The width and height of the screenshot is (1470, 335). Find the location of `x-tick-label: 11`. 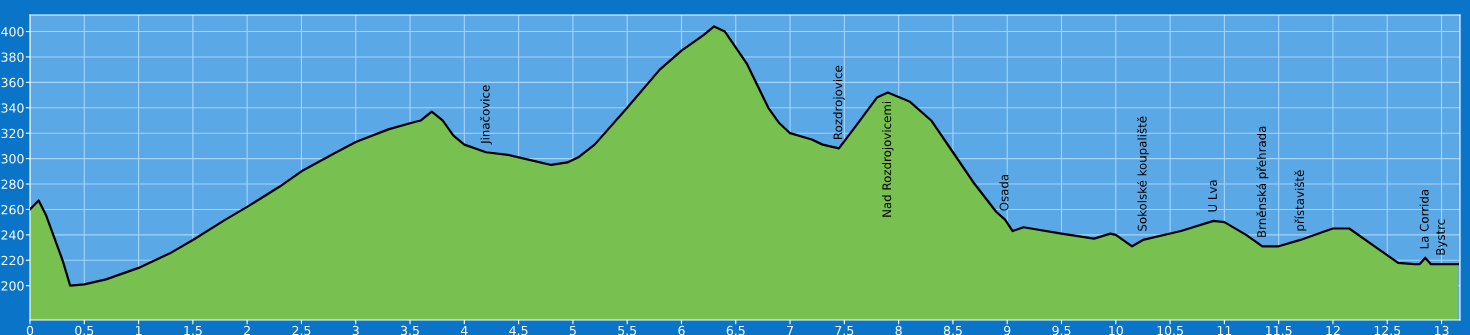

x-tick-label: 11 is located at coordinates (1224, 330).